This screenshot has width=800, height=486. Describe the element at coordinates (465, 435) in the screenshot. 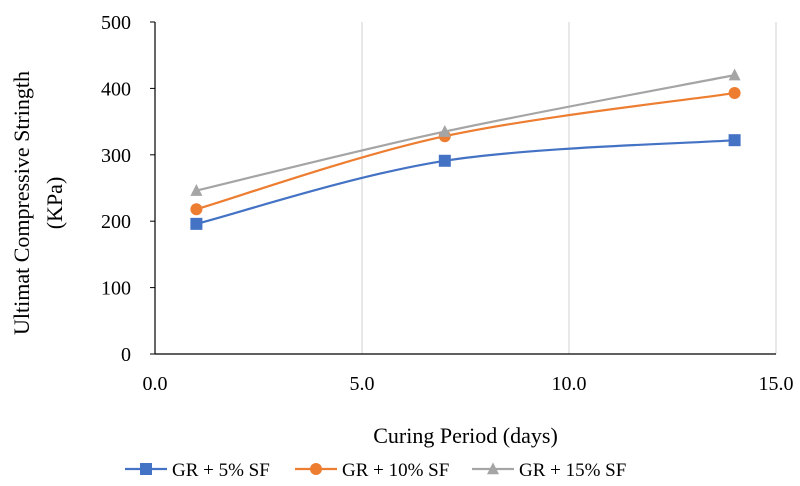

I see `x-axis-title: Curing Period (days)` at that location.